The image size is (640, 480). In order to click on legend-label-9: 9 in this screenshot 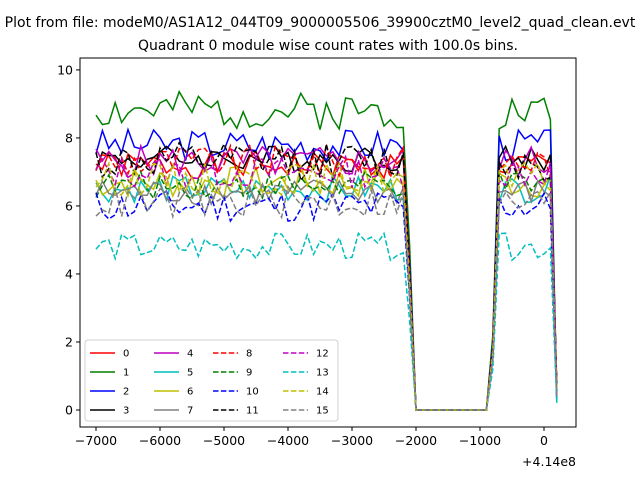, I will do `click(249, 373)`.